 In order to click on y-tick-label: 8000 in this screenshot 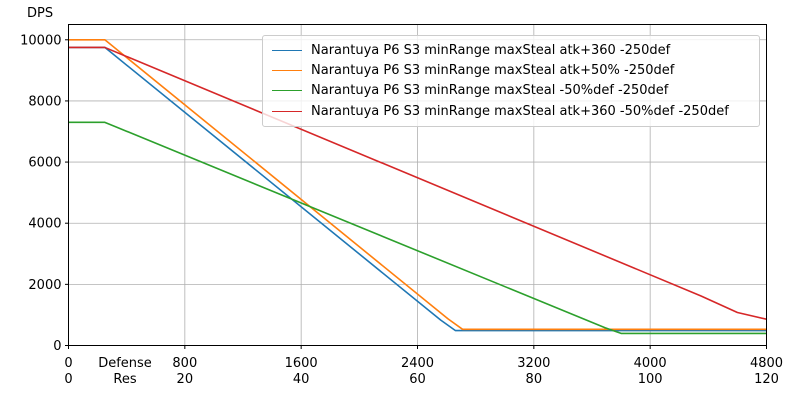, I will do `click(44, 101)`.